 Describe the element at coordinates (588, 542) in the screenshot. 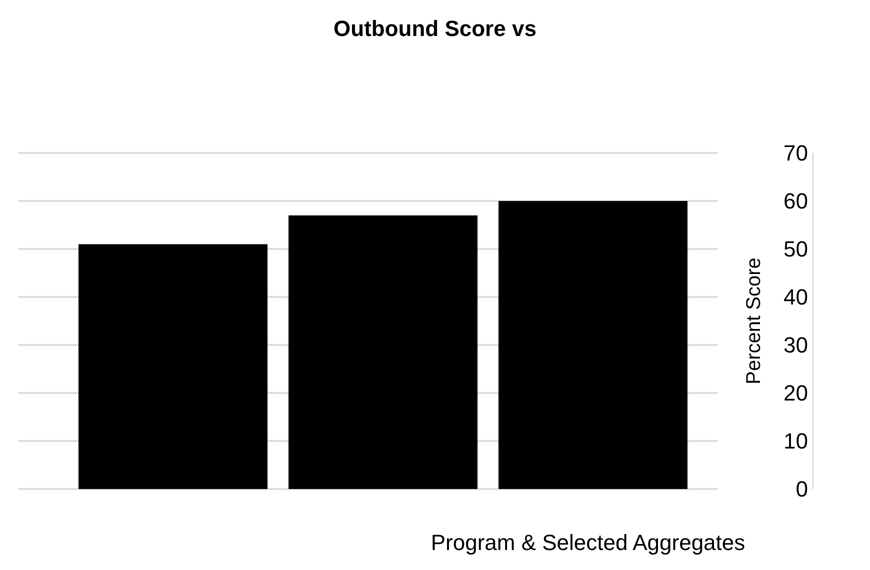

I see `x-axis-title: Program & Selected Aggregates` at that location.